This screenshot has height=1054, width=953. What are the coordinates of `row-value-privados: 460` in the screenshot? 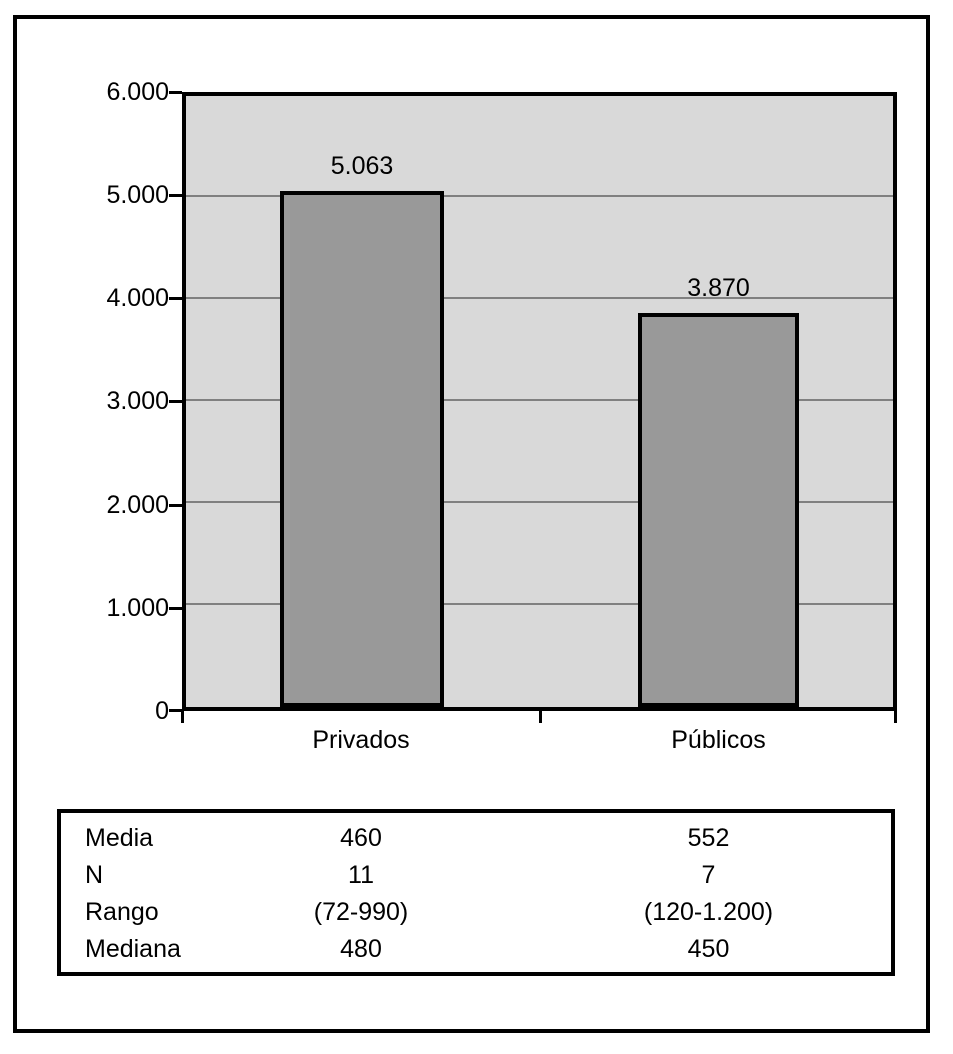 It's located at (361, 838).